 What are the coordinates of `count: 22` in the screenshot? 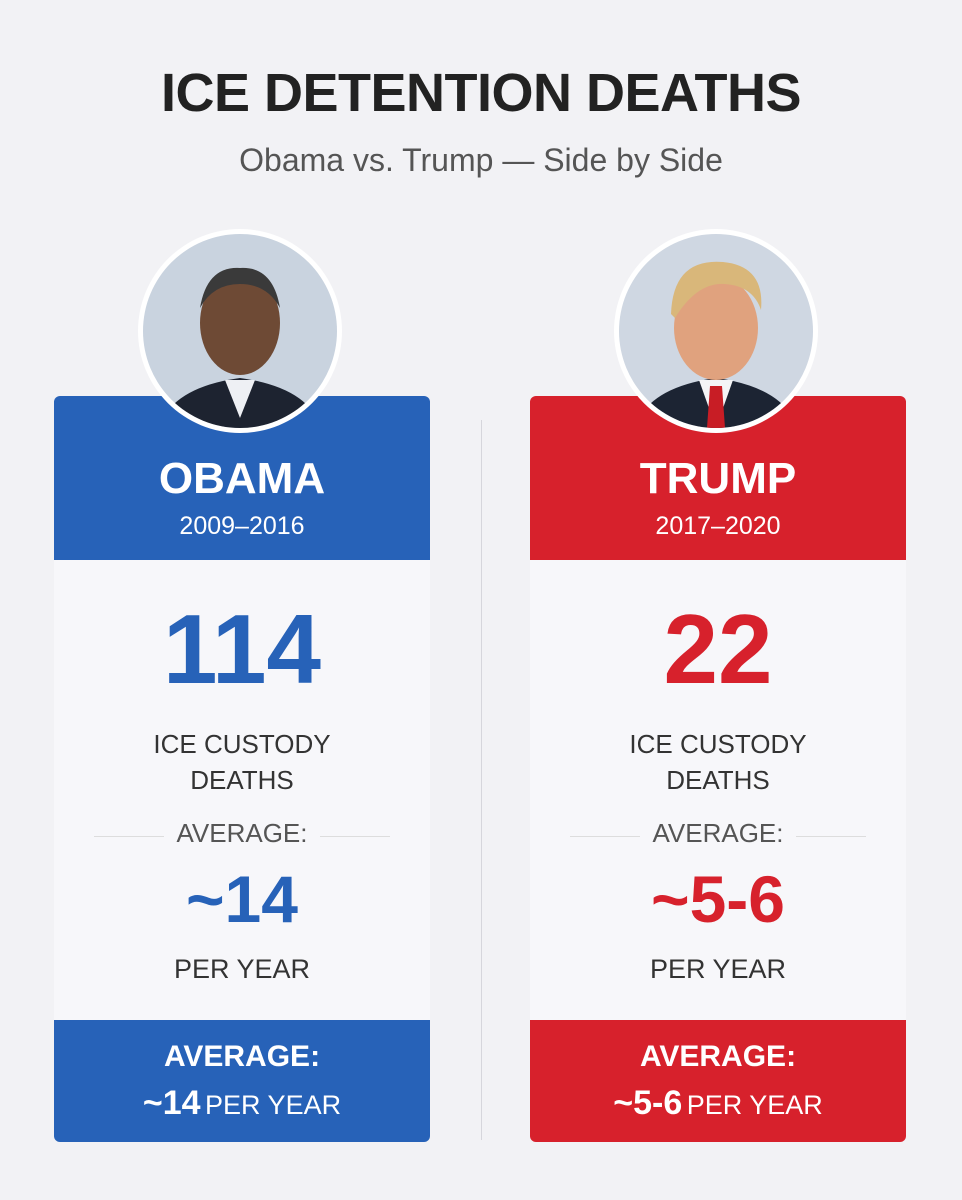 It's located at (718, 649).